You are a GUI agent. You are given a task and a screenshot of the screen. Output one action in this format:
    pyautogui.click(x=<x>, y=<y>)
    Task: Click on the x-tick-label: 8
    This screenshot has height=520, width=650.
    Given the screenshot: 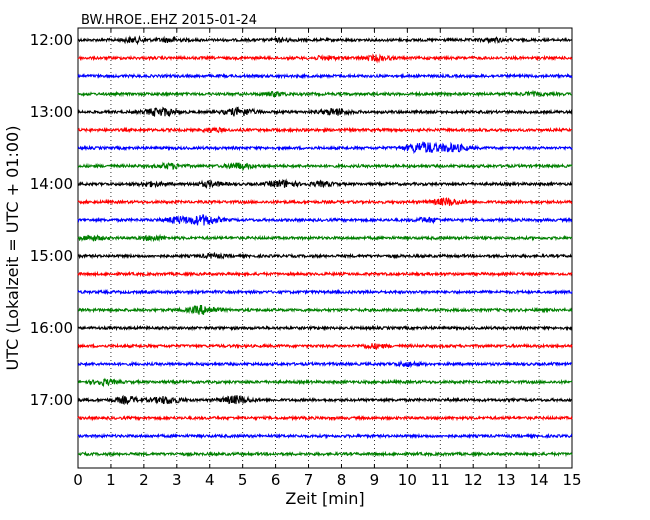 What is the action you would take?
    pyautogui.click(x=342, y=480)
    